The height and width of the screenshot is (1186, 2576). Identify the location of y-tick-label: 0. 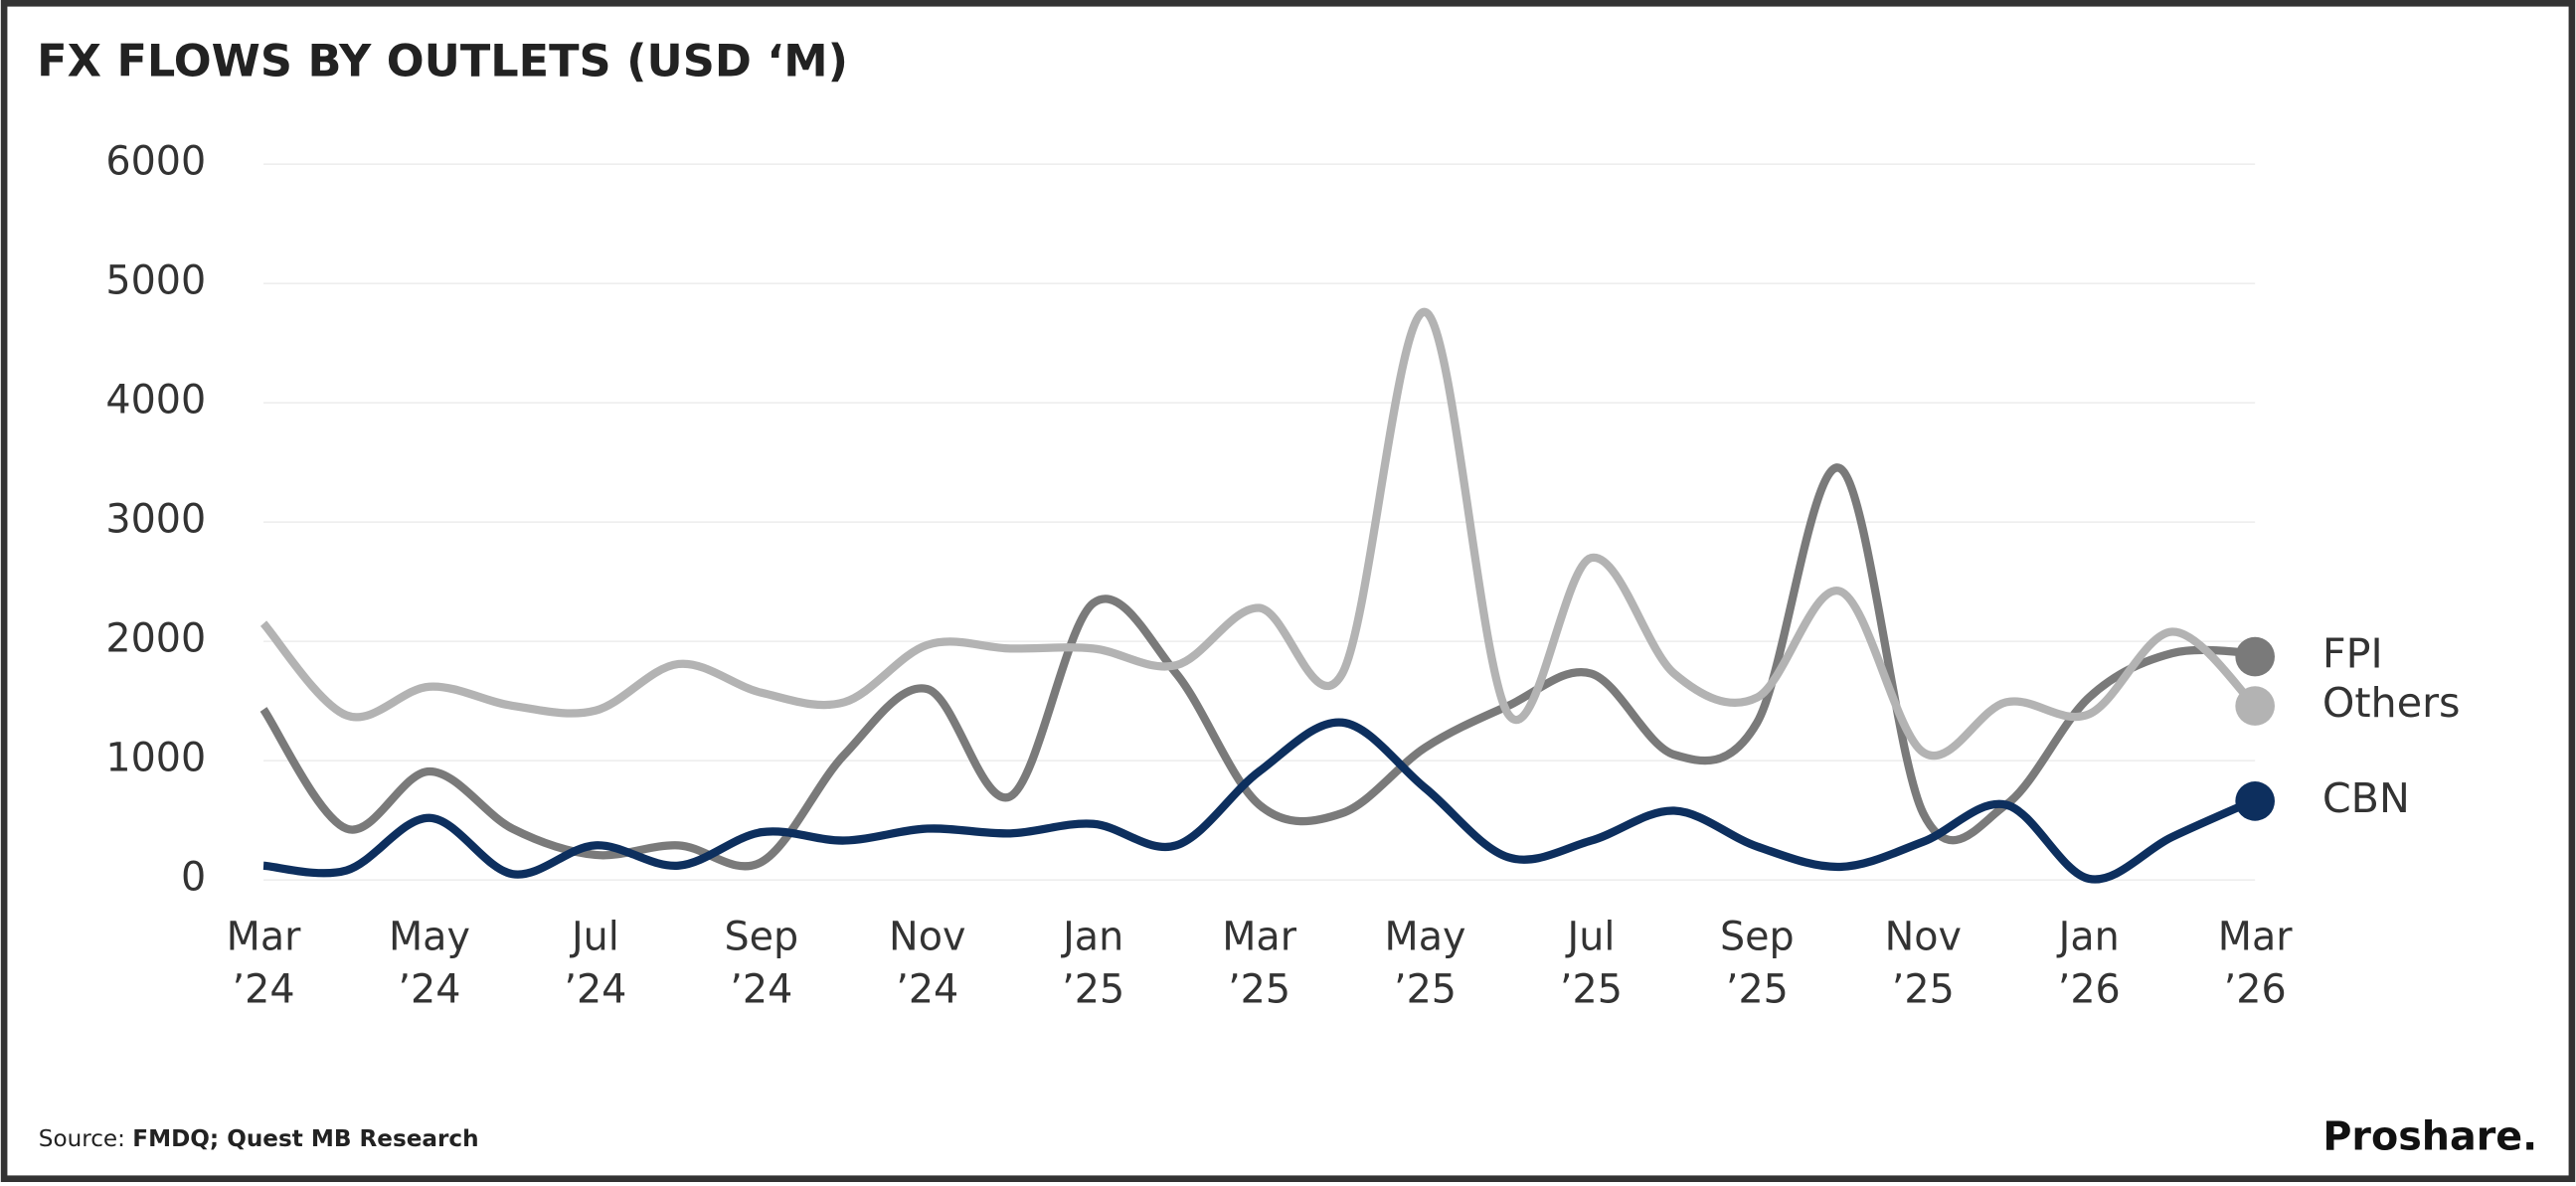
(193, 878).